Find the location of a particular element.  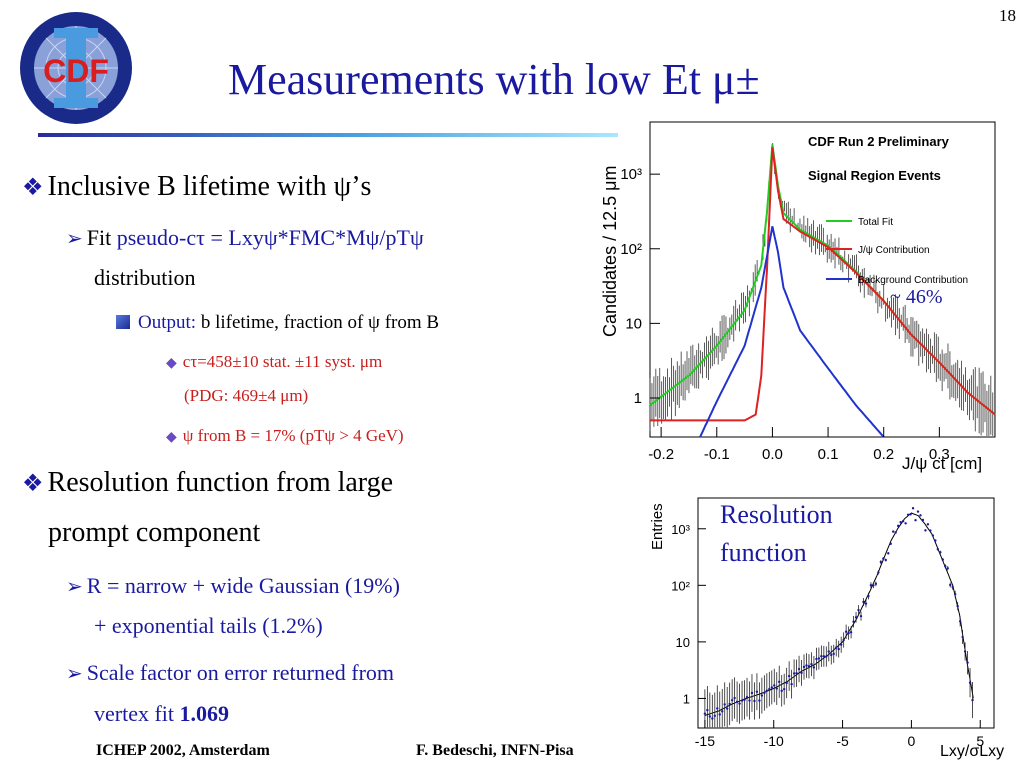

chart2-ytick-label: 10² is located at coordinates (680, 585).